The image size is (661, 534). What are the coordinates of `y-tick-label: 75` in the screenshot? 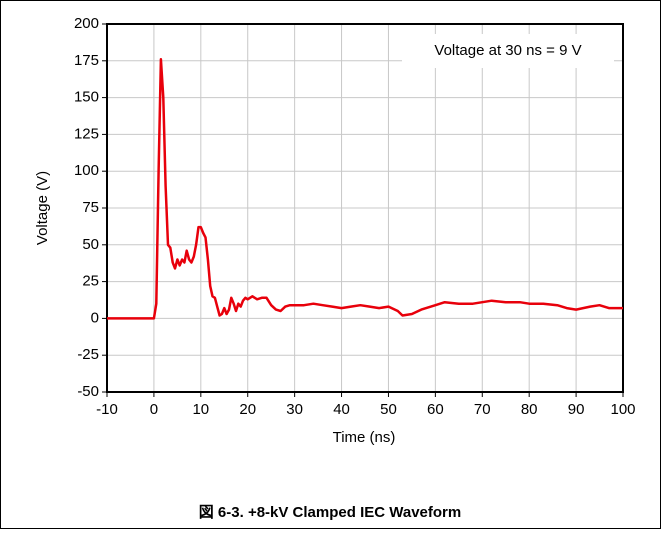 It's located at (90, 207).